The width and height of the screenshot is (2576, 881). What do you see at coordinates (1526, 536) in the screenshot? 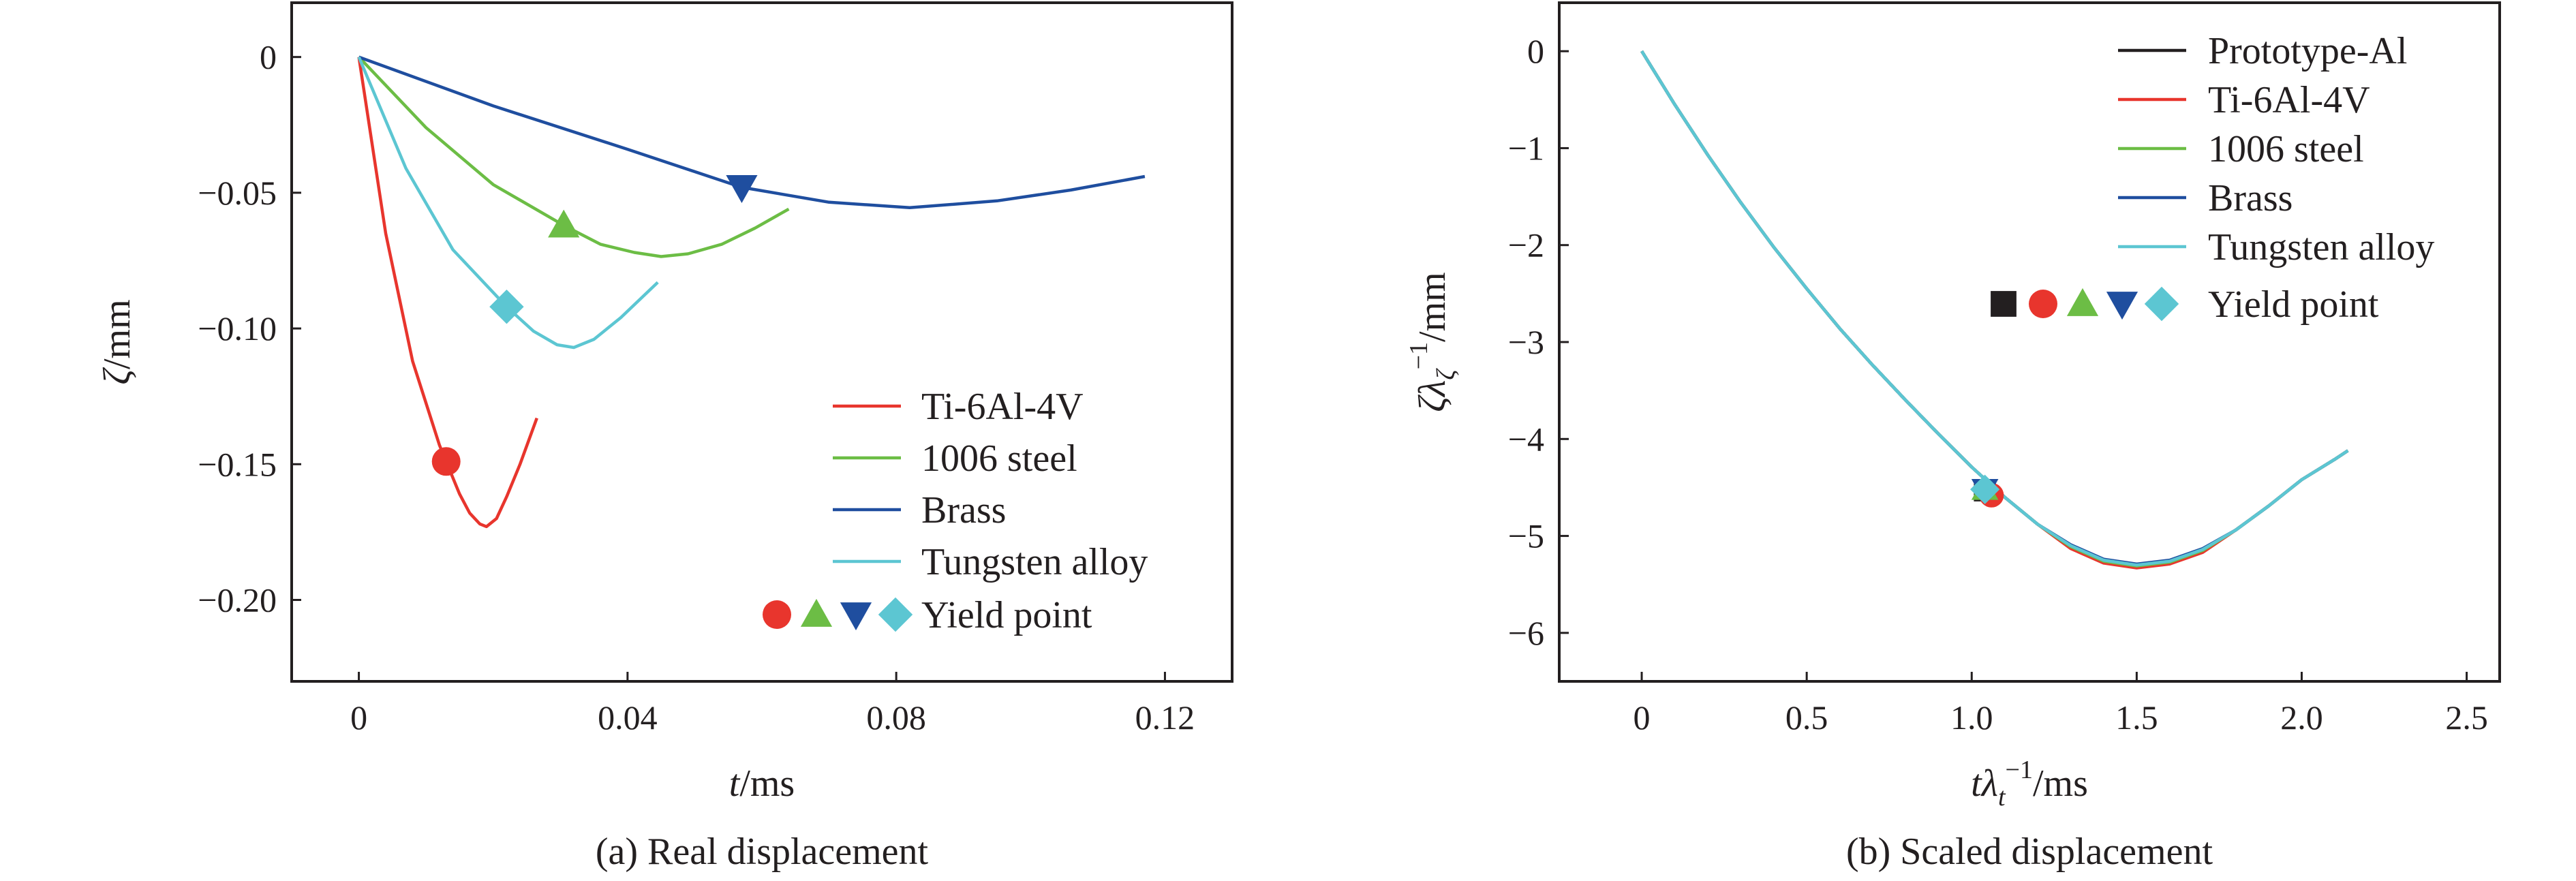
I see `y-tick-label: −5` at bounding box center [1526, 536].